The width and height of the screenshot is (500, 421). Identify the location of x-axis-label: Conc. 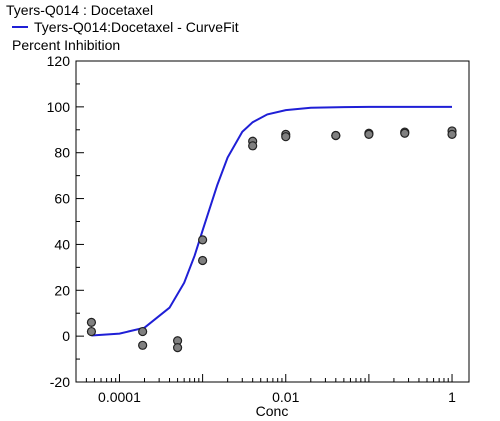
(272, 411).